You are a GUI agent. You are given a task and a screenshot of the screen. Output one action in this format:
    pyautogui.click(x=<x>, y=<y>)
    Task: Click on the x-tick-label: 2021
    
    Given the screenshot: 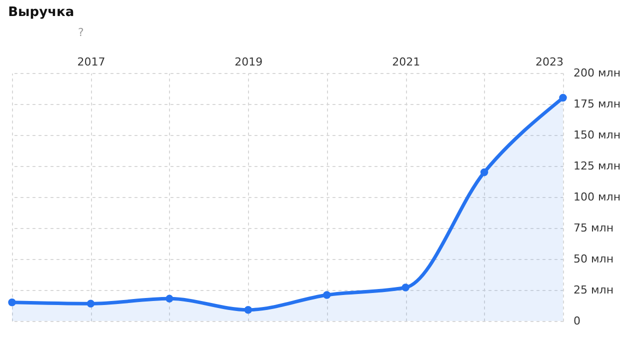 What is the action you would take?
    pyautogui.click(x=406, y=62)
    